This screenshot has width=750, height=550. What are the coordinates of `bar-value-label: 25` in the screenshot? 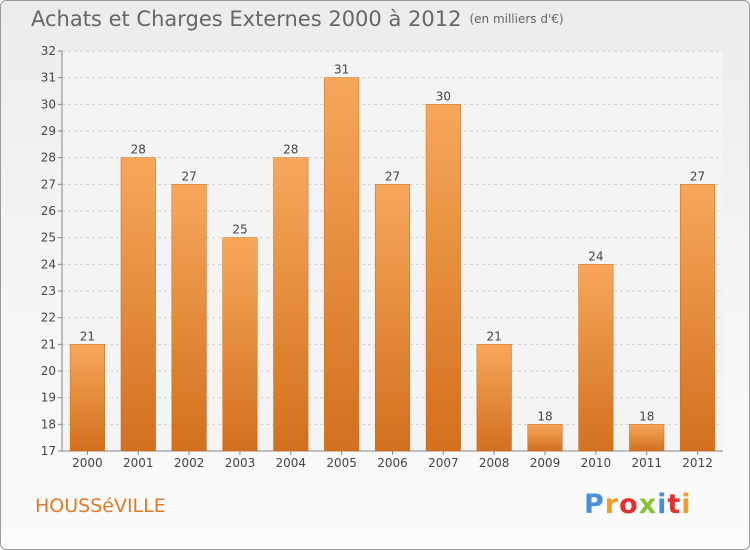 It's located at (239, 230).